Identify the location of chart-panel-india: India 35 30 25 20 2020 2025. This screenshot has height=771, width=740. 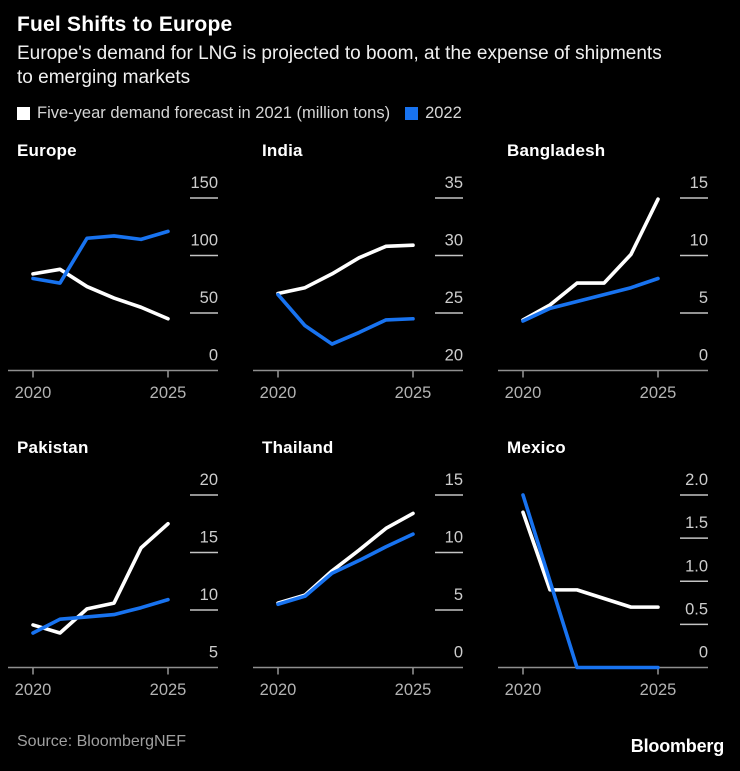
(367, 274).